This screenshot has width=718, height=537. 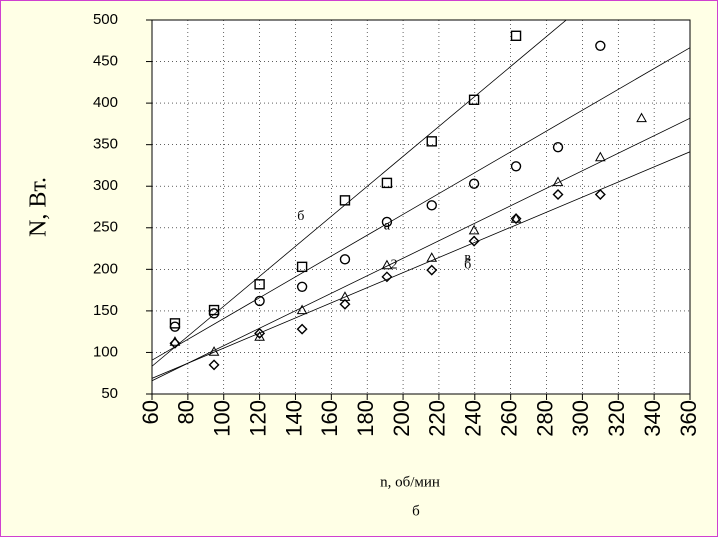 I want to click on x-axis-label: n, об/мин, so click(x=410, y=482).